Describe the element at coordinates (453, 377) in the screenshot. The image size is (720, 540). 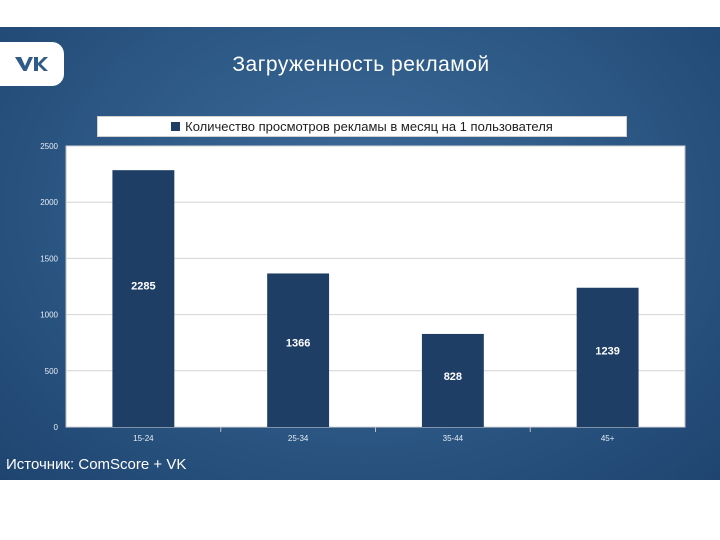
I see `data-label: 828` at that location.